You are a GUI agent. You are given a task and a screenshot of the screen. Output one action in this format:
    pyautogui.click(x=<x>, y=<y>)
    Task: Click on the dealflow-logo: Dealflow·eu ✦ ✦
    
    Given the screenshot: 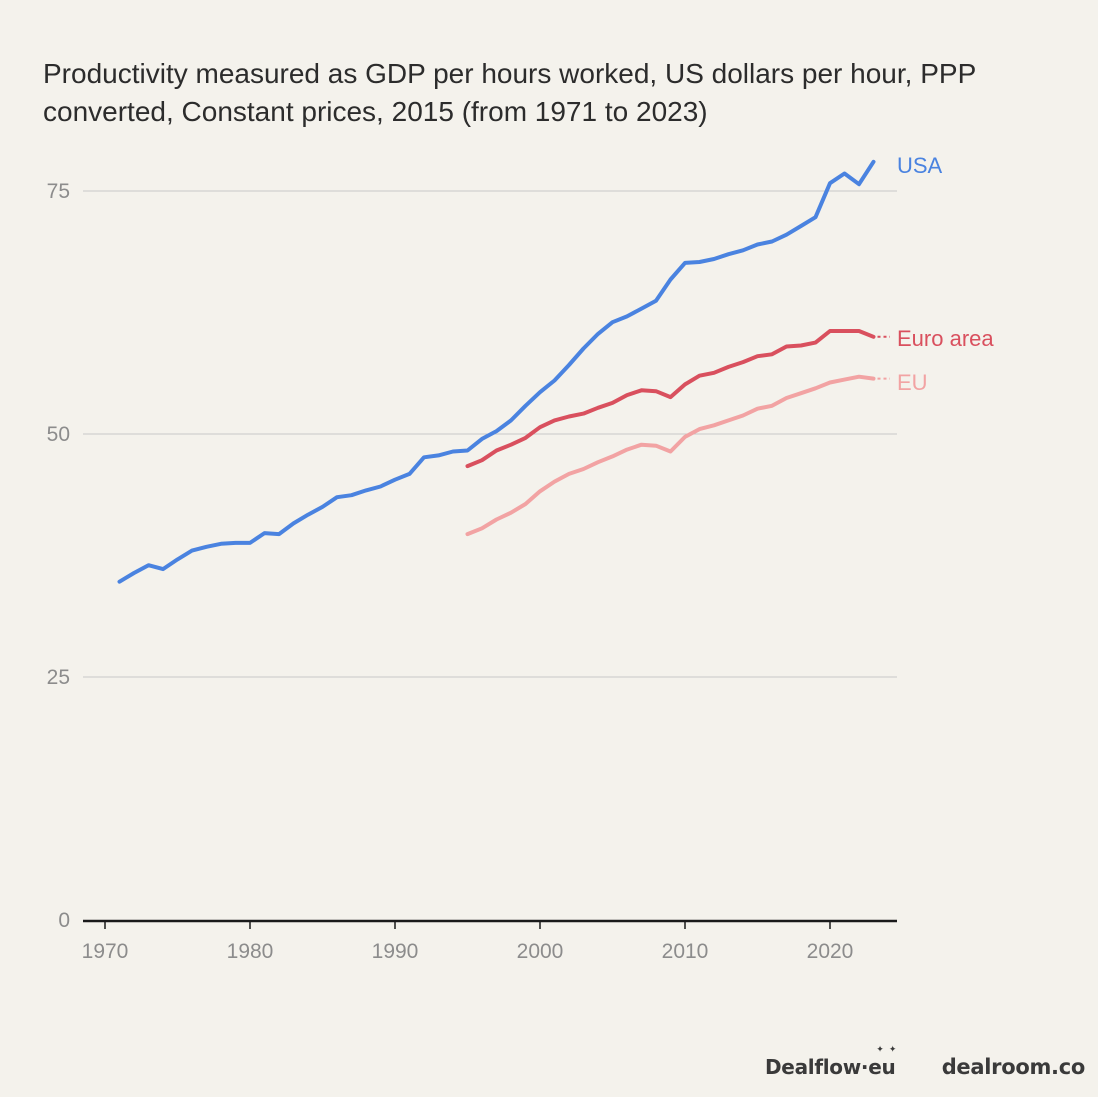 What is the action you would take?
    pyautogui.click(x=831, y=1062)
    